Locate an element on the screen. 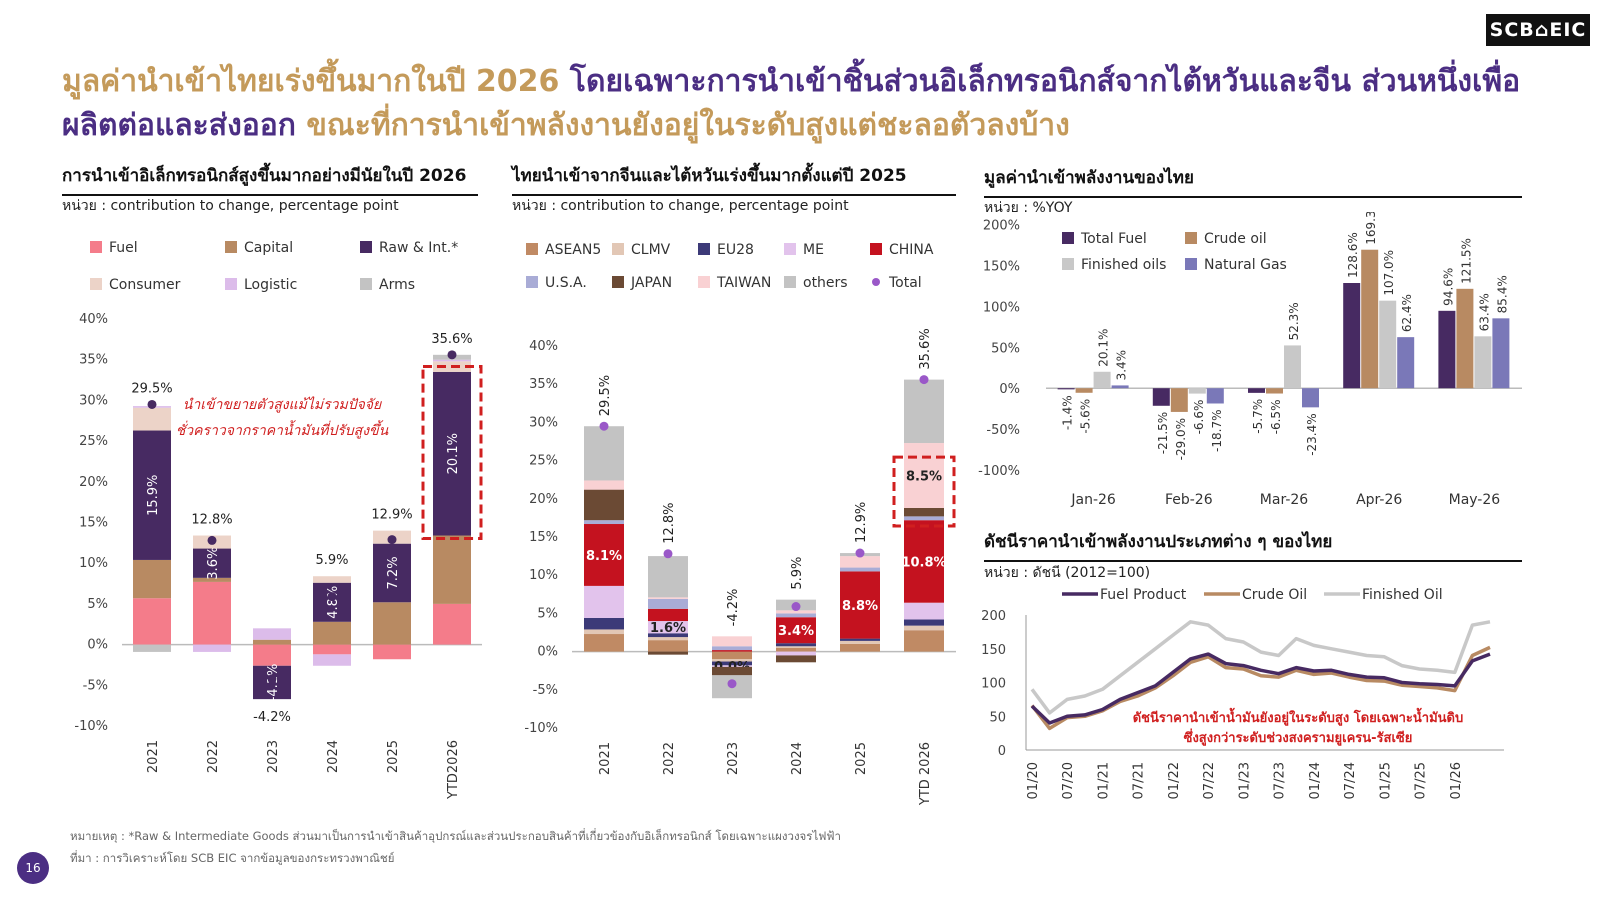  chart3-title: มูลค่านำเข้าพลังงานของไทย is located at coordinates (1253, 181).